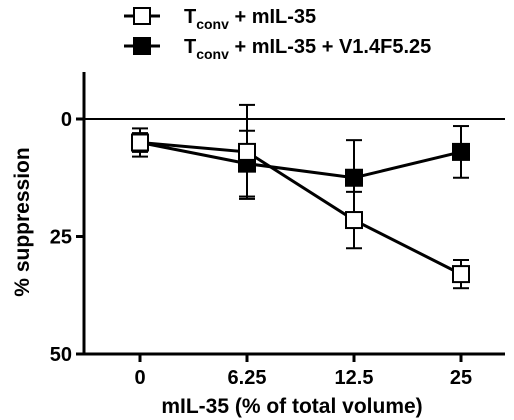  What do you see at coordinates (66, 120) in the screenshot?
I see `y-tick-label: 0` at bounding box center [66, 120].